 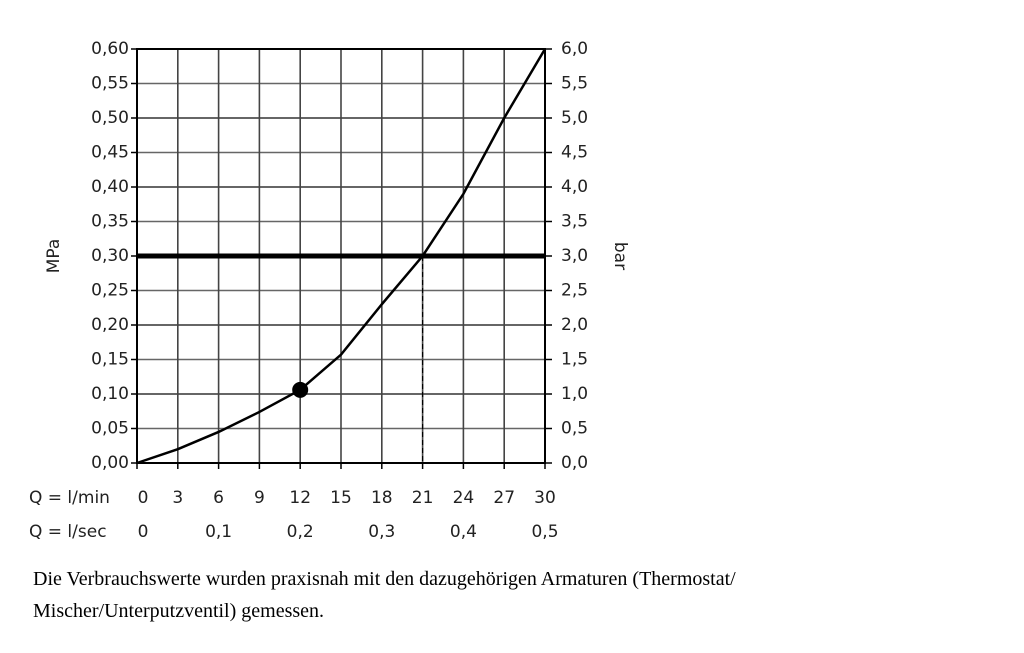 What do you see at coordinates (143, 532) in the screenshot?
I see `x2-tick-label: 0` at bounding box center [143, 532].